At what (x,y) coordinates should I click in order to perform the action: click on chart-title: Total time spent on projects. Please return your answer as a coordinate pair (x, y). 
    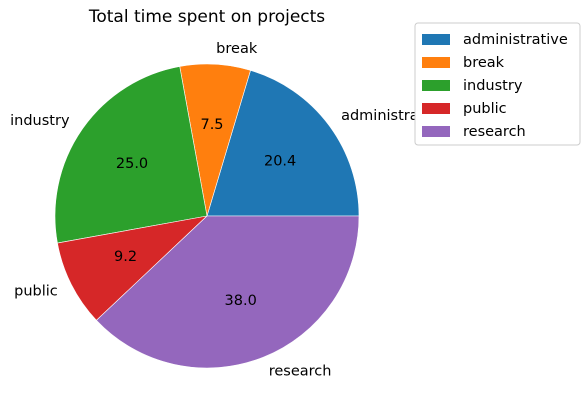
    Looking at the image, I should click on (206, 17).